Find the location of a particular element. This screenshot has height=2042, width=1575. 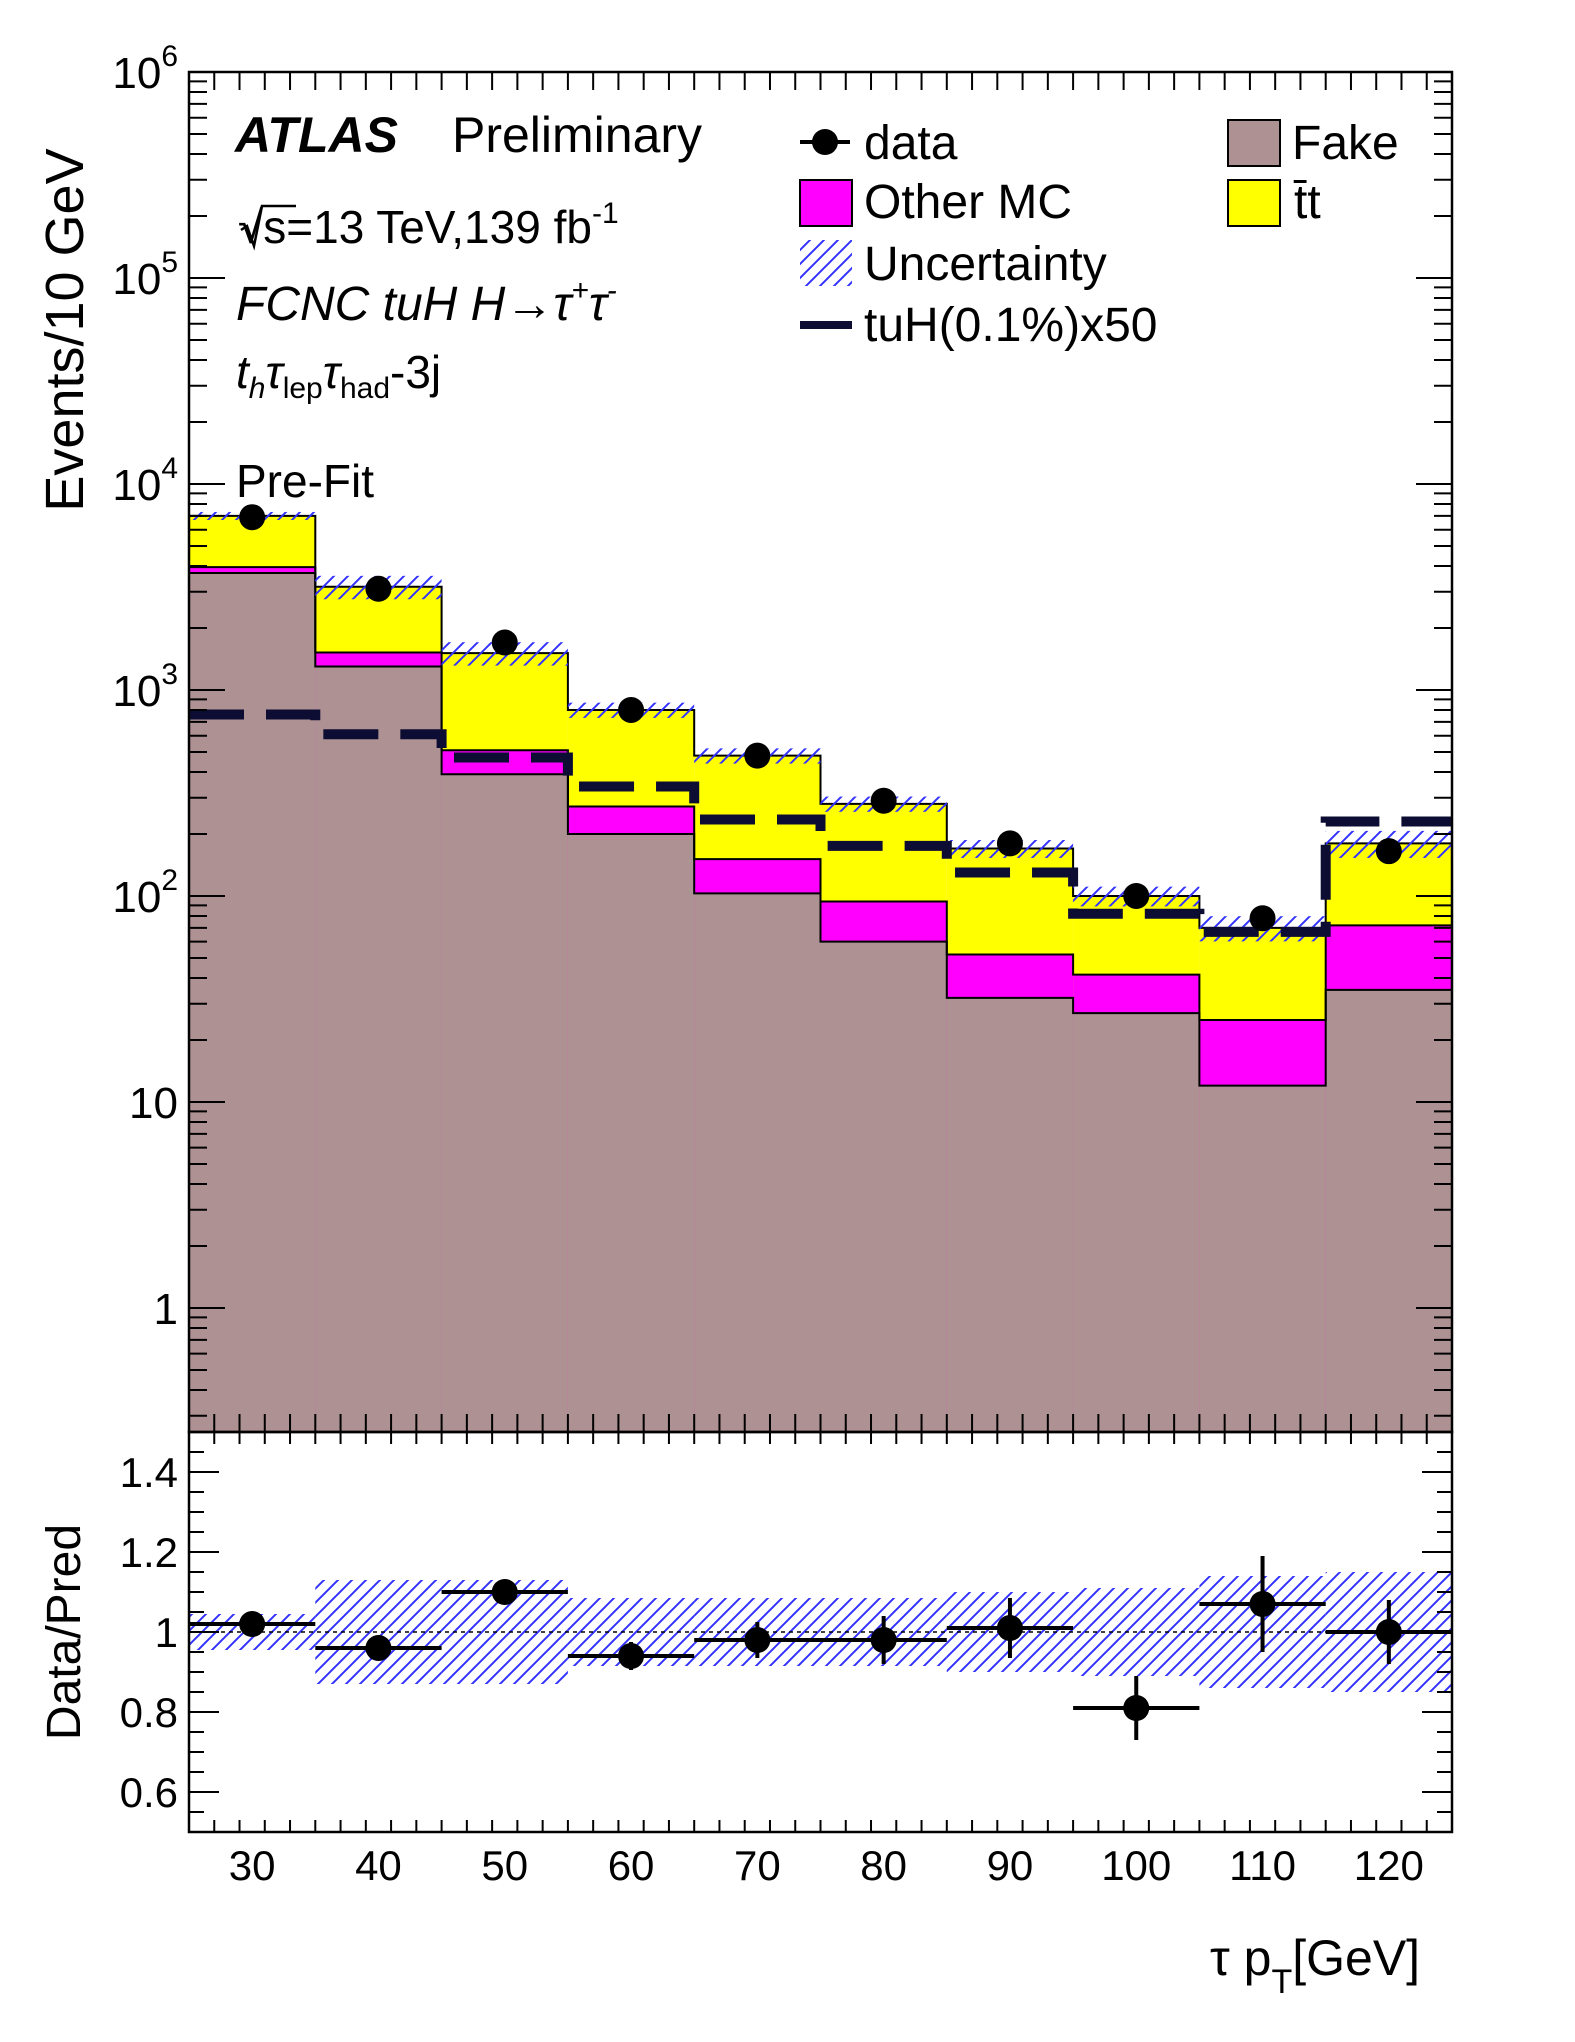

x-tick-label-110: 110 is located at coordinates (1262, 1865).